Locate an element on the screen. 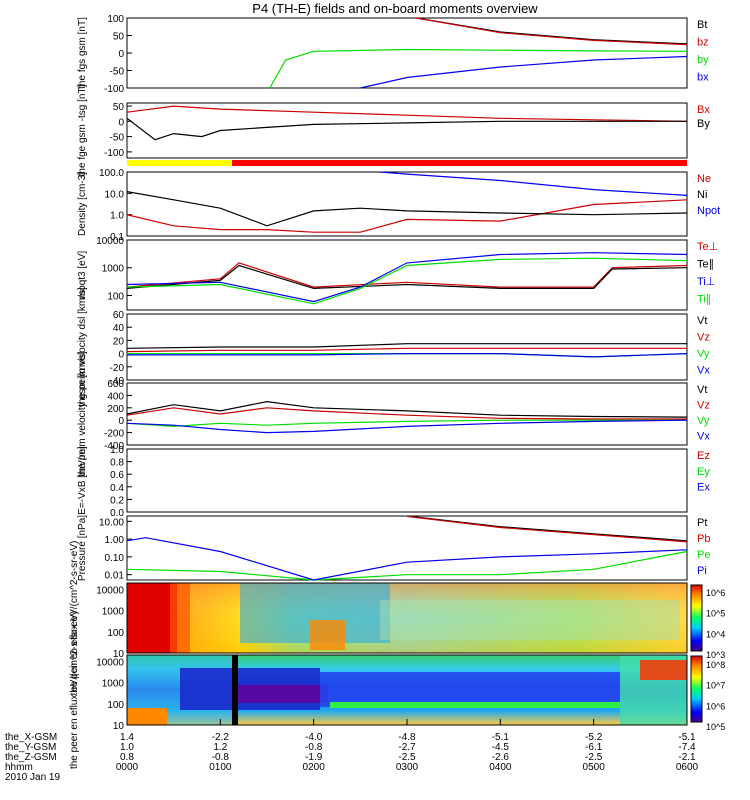 The width and height of the screenshot is (750, 800). legend-label: Ni is located at coordinates (702, 195).